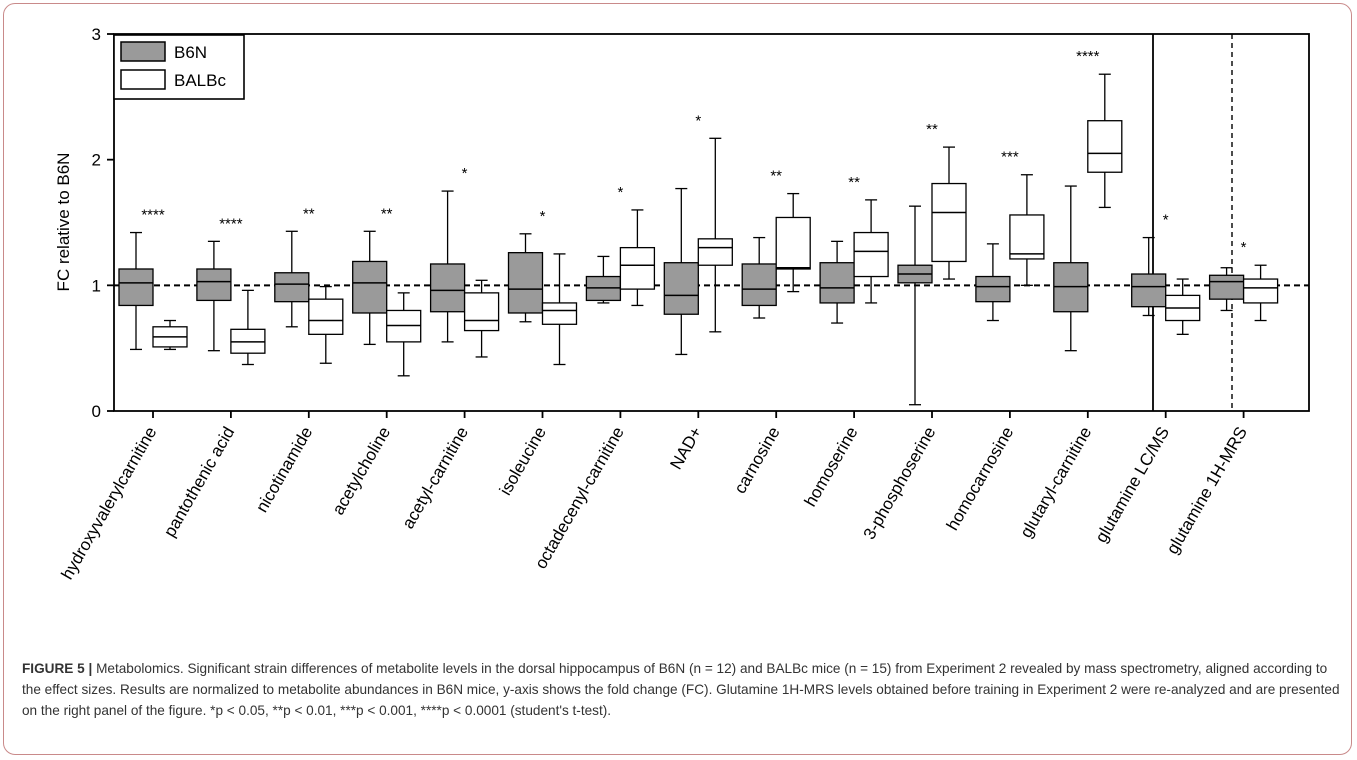 Image resolution: width=1357 pixels, height=760 pixels. Describe the element at coordinates (1133, 485) in the screenshot. I see `x-category-label: glutamine LC/MS` at that location.